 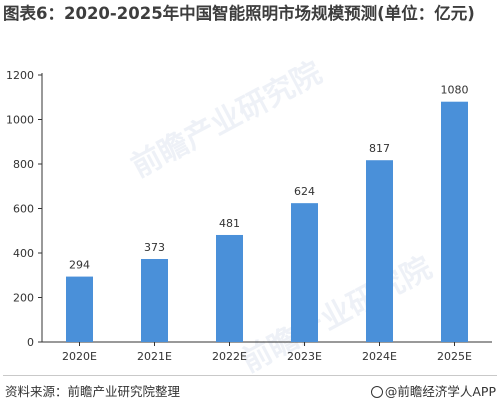 I want to click on x-tick-label: 2021E, so click(x=154, y=356).